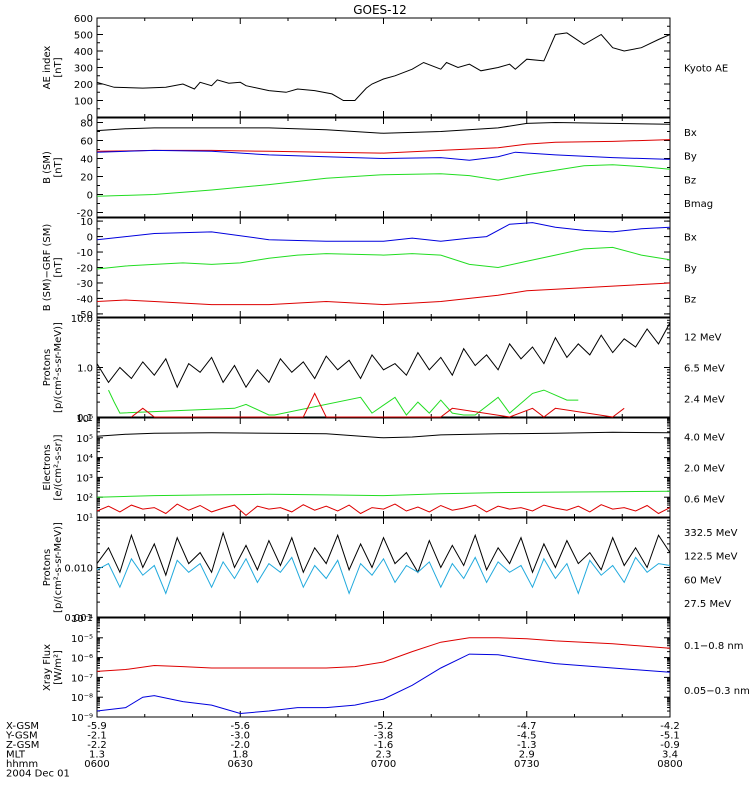 This screenshot has width=750, height=800. Describe the element at coordinates (383, 764) in the screenshot. I see `x-axis-value: 0700` at that location.